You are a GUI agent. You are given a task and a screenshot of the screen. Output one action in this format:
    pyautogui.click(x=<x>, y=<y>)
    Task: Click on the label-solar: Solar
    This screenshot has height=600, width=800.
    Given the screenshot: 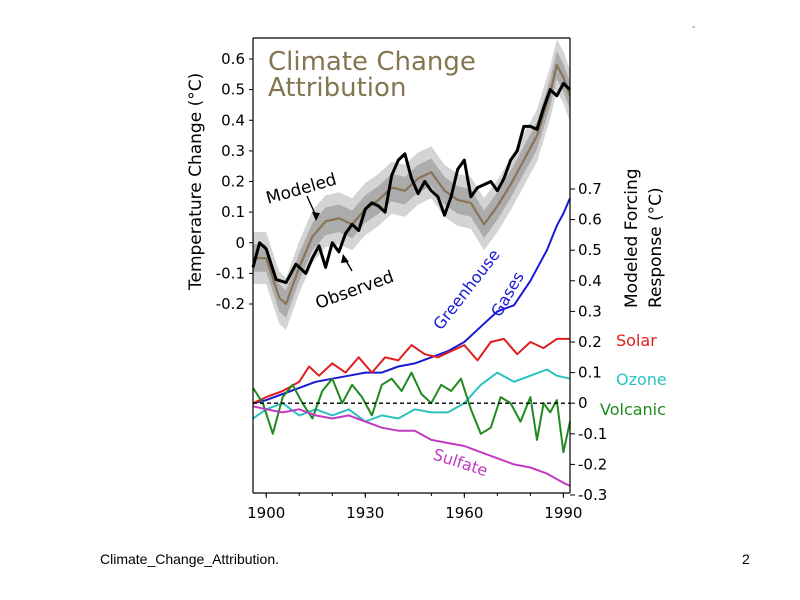 What is the action you would take?
    pyautogui.click(x=636, y=340)
    